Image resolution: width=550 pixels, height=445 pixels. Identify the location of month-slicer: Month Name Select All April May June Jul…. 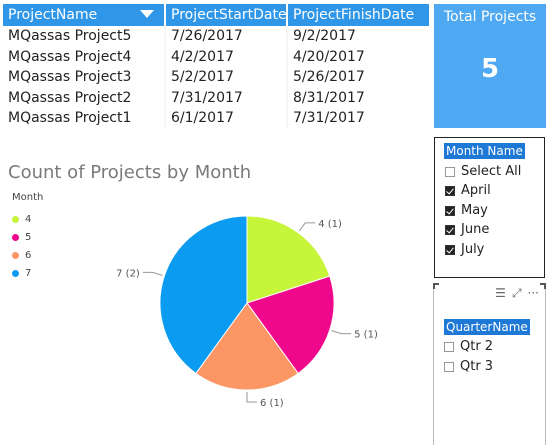
(489, 207).